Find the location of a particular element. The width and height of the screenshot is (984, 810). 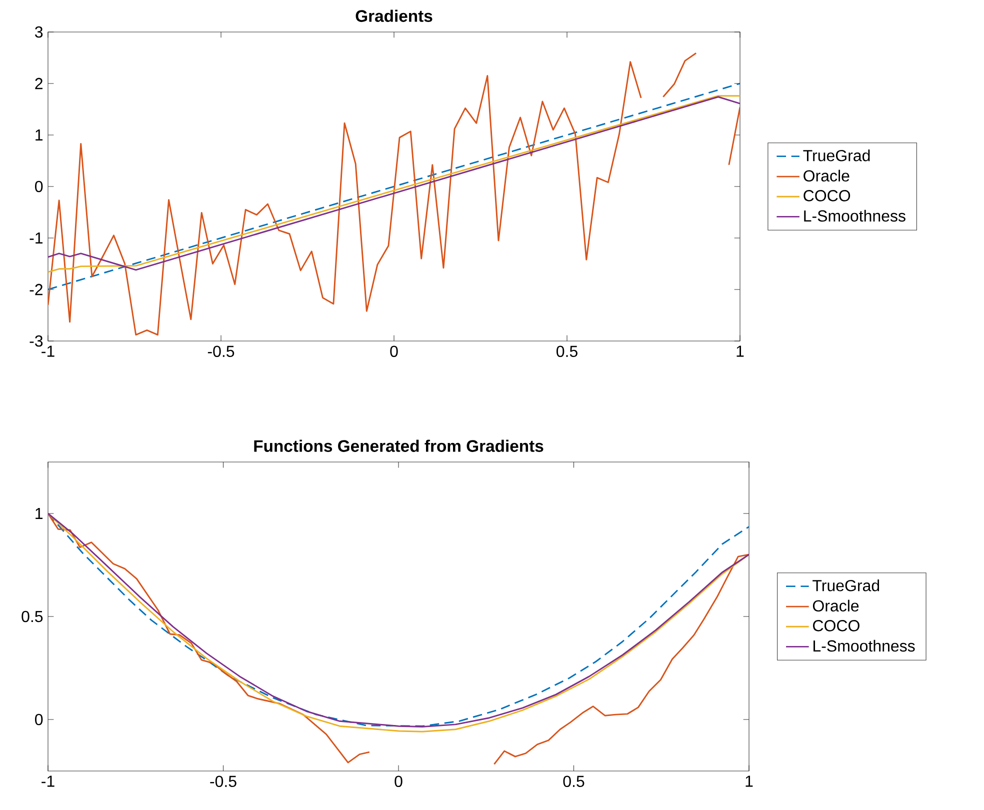

chart-title: Functions Generated from Gradients is located at coordinates (399, 446).